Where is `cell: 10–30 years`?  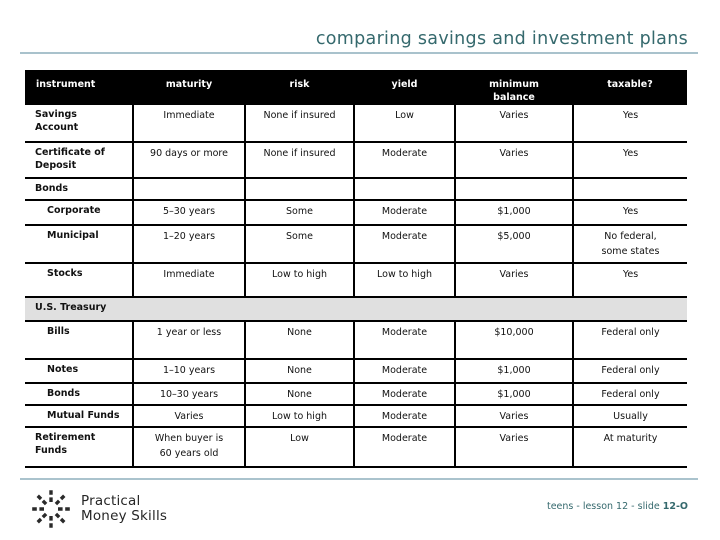 cell: 10–30 years is located at coordinates (188, 394).